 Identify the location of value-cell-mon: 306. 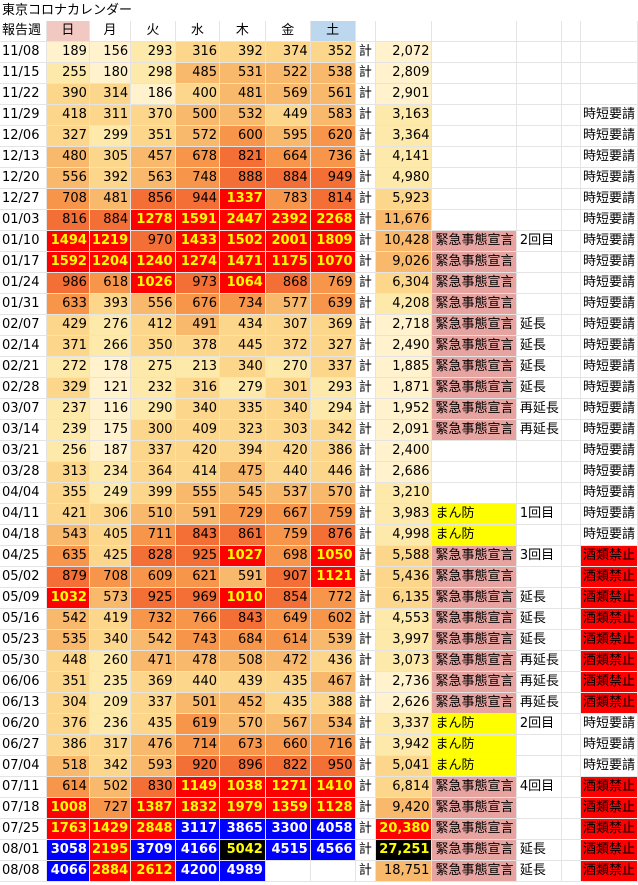
(110, 514).